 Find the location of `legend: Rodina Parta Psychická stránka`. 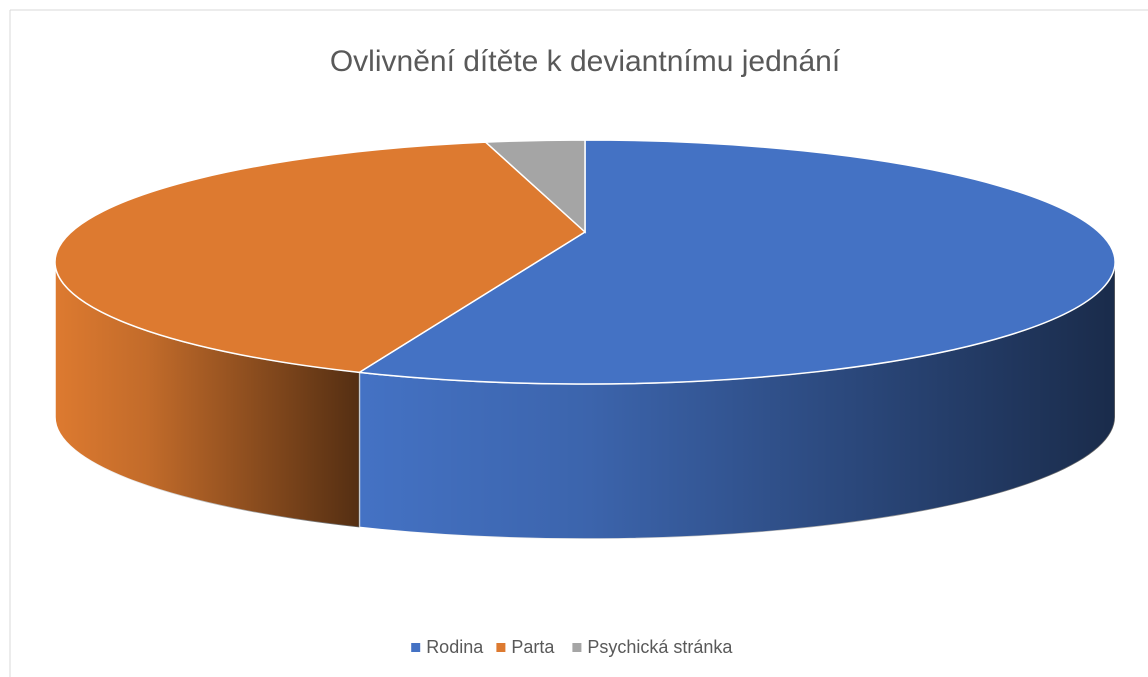

legend: Rodina Parta Psychická stránka is located at coordinates (572, 647).